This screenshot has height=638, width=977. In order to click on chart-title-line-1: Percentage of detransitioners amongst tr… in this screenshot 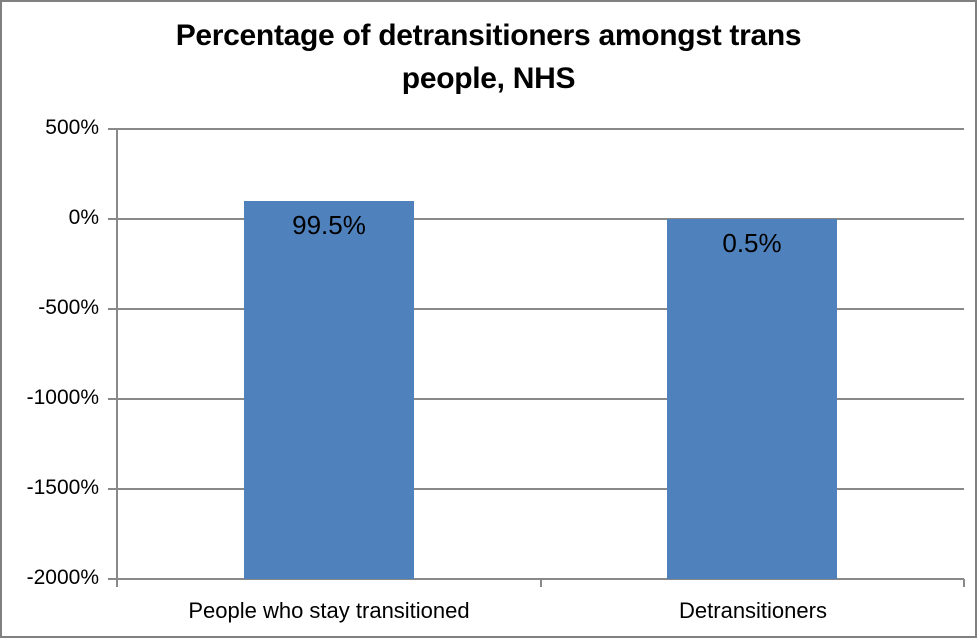, I will do `click(488, 35)`.